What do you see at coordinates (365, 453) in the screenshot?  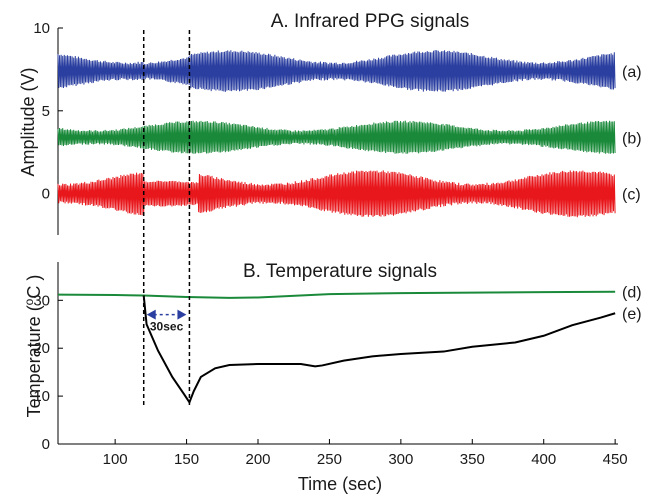 I see `panel-b-x-ticks: 100 150 200 250 300 350 400 450` at bounding box center [365, 453].